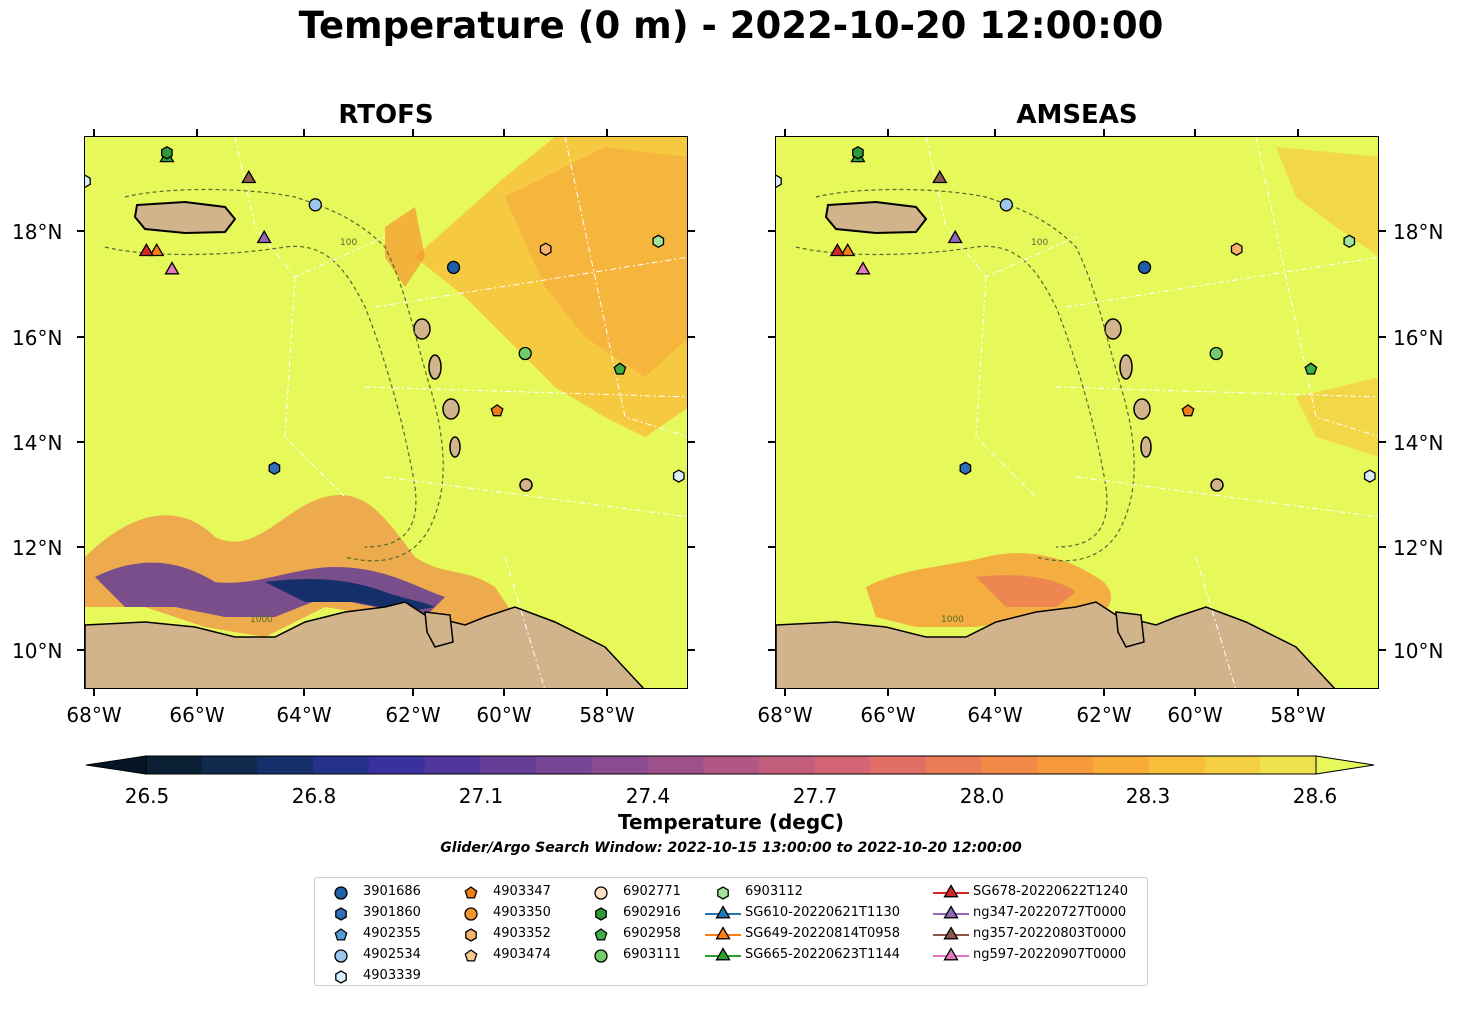 The width and height of the screenshot is (1462, 1014). I want to click on legend-label: ng597-20220907T0000, so click(1050, 954).